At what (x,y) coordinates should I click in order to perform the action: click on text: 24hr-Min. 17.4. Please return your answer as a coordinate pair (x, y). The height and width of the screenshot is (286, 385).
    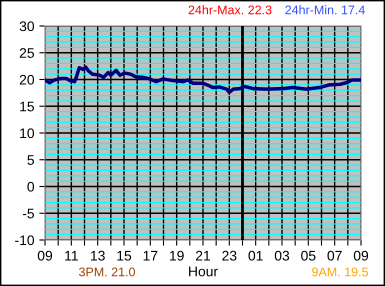
    Looking at the image, I should click on (325, 9).